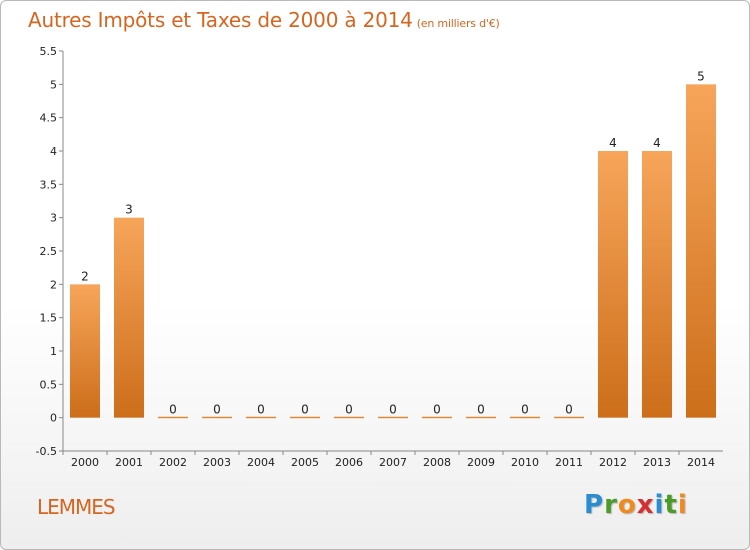 Image resolution: width=750 pixels, height=550 pixels. Describe the element at coordinates (305, 462) in the screenshot. I see `x-tick-label: 2005` at that location.